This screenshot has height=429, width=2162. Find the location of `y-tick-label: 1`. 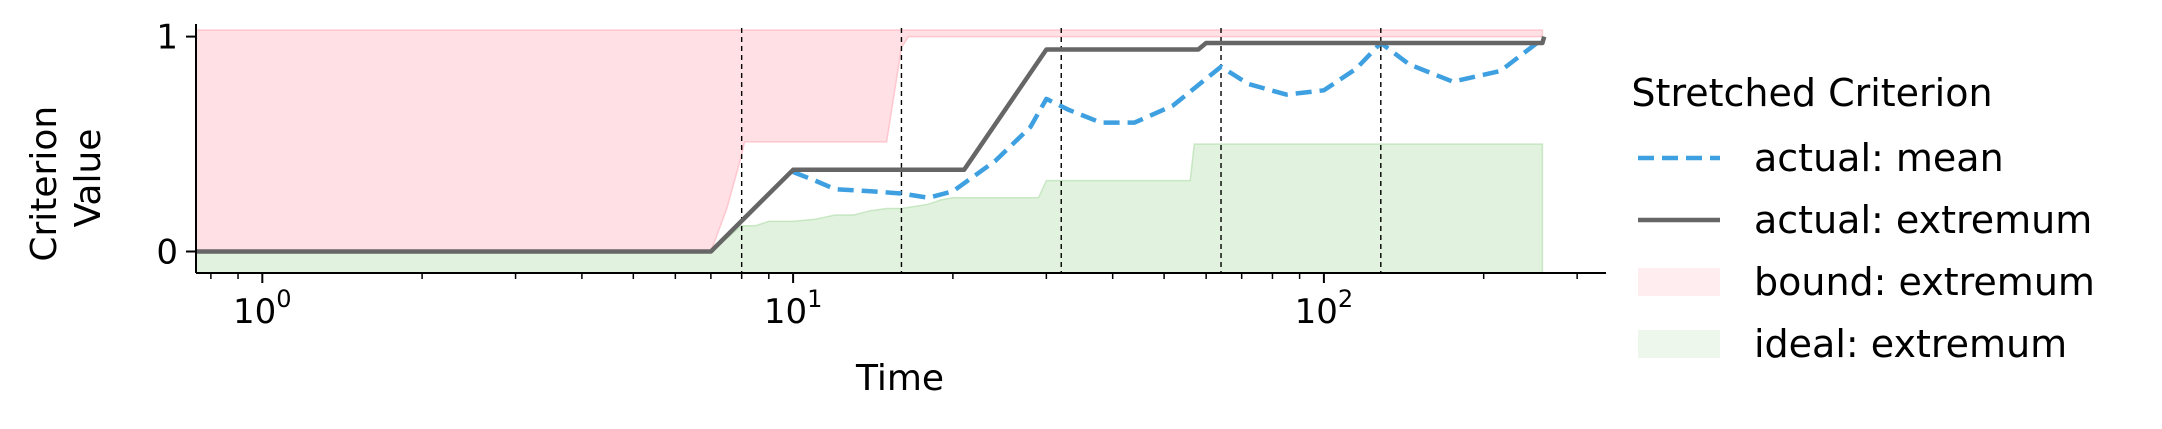

y-tick-label: 1 is located at coordinates (167, 38).